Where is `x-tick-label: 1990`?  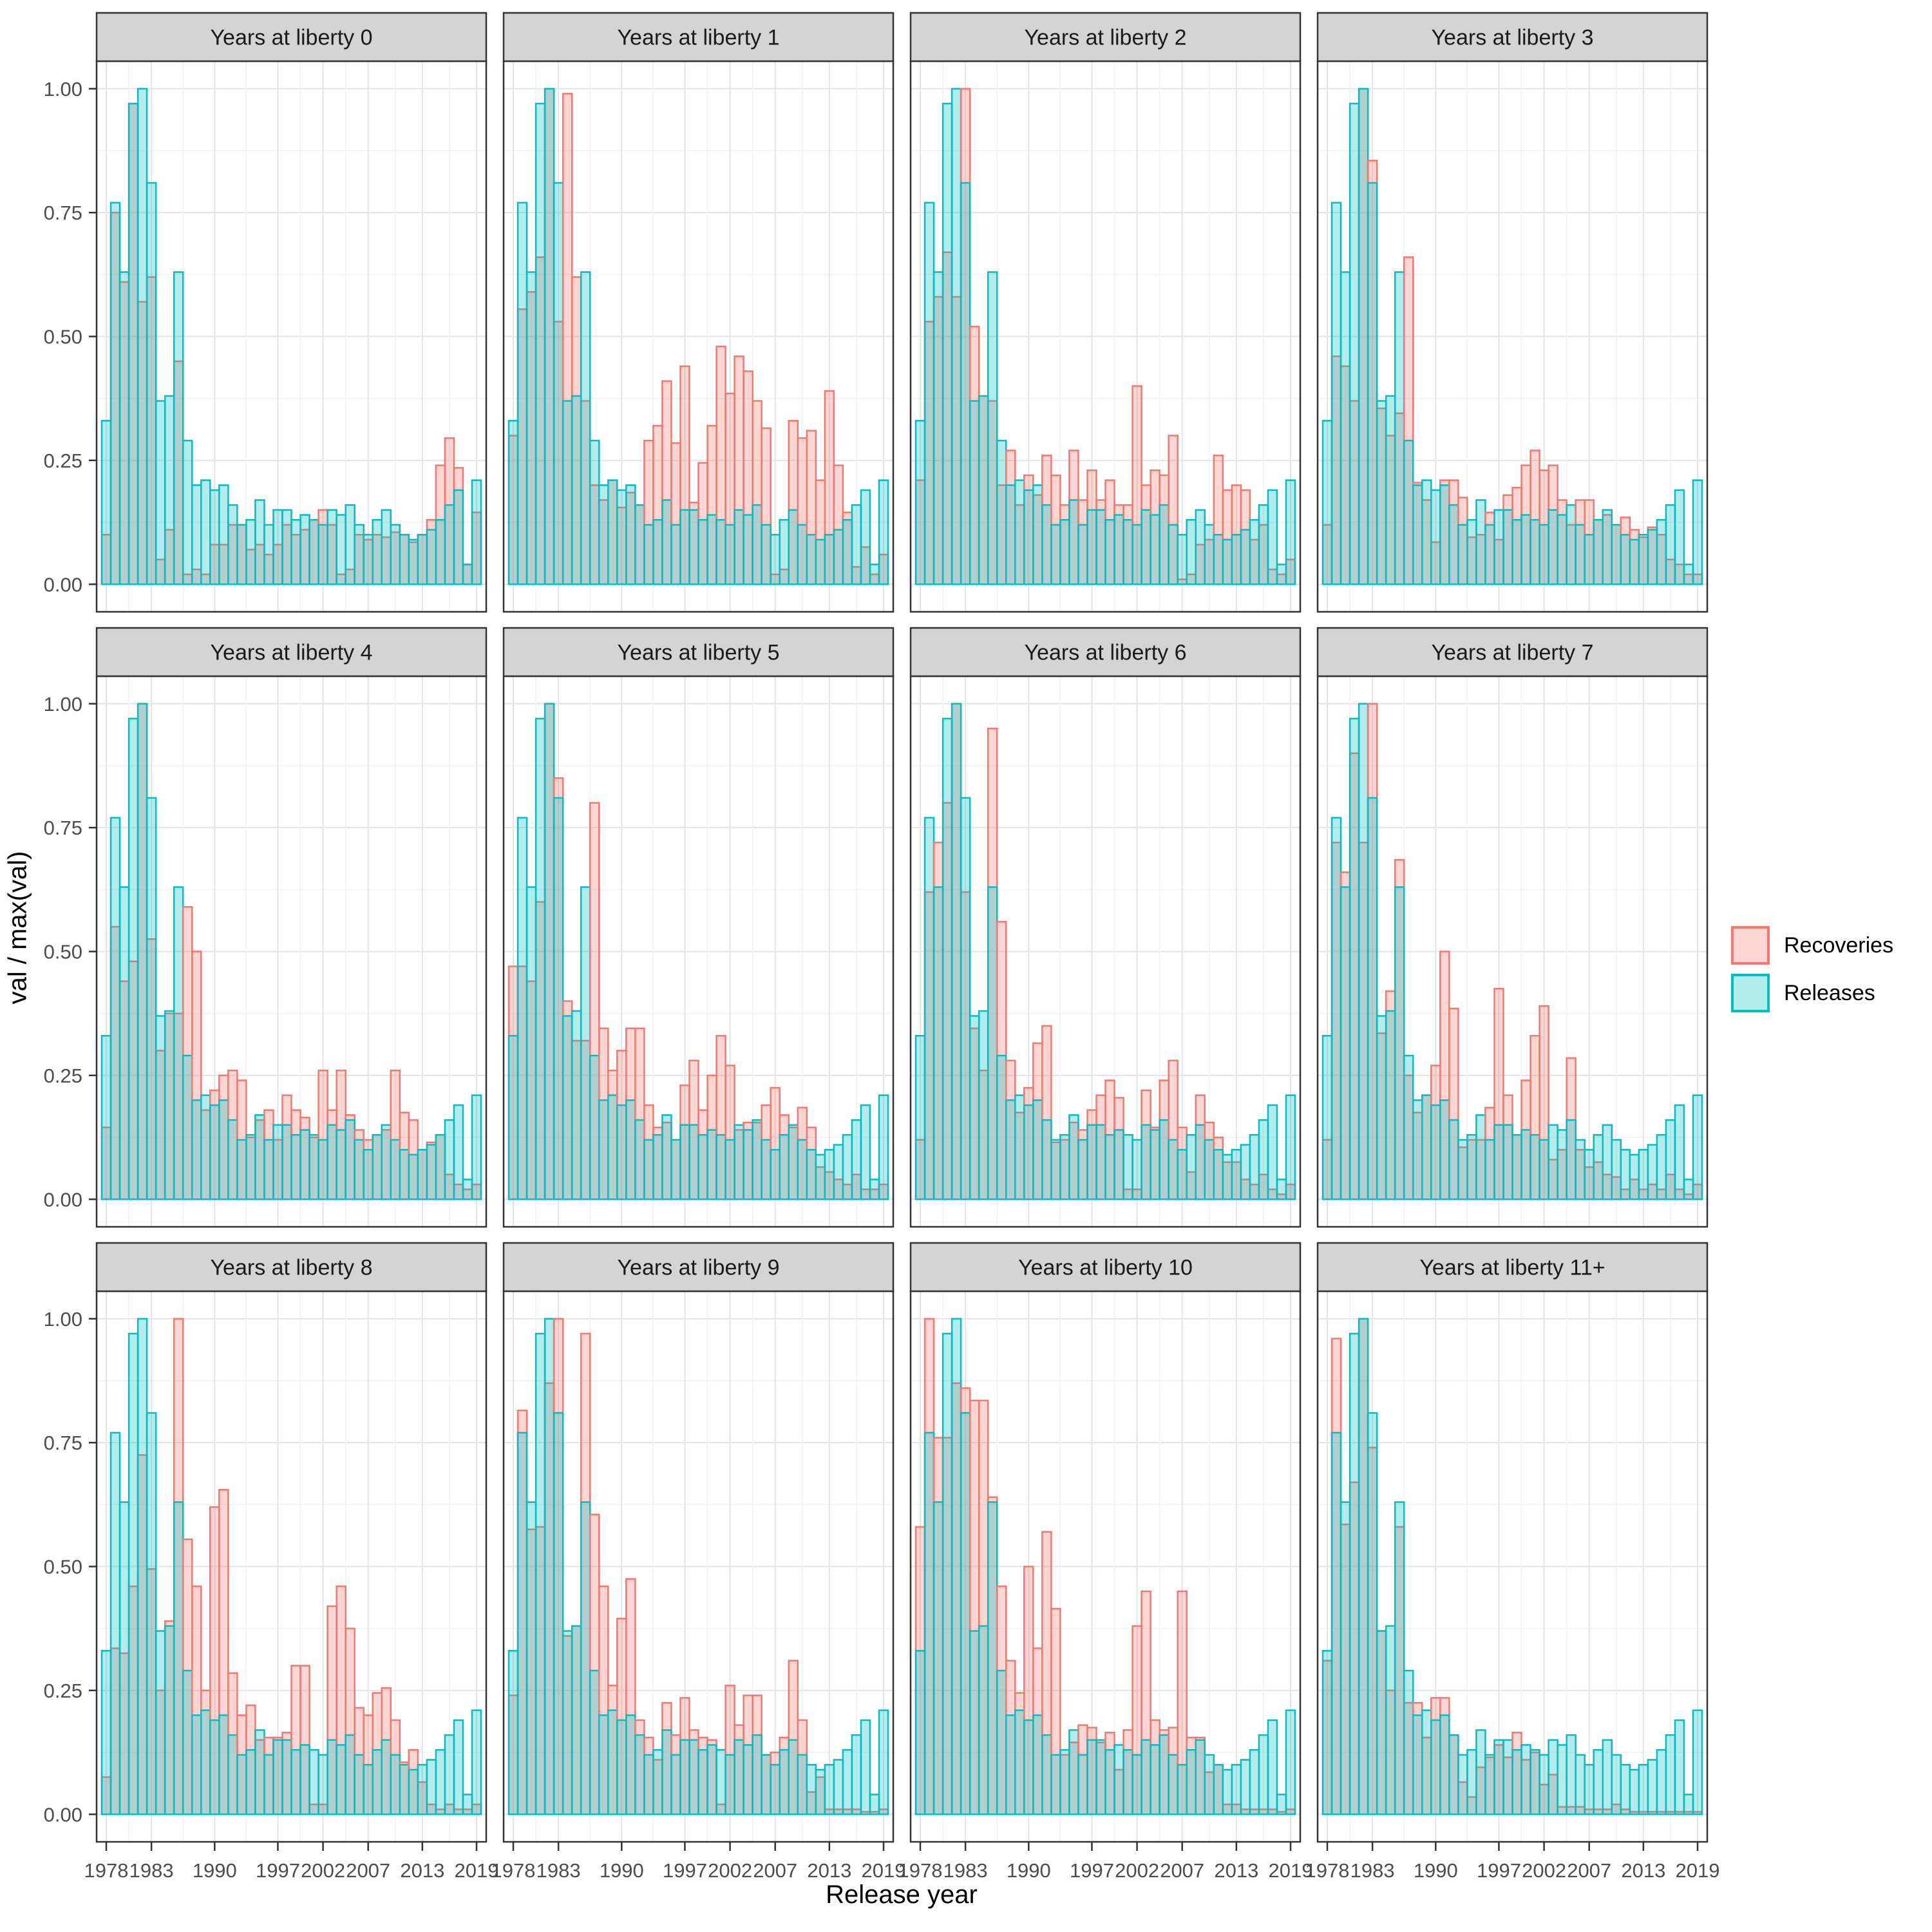
x-tick-label: 1990 is located at coordinates (215, 1870).